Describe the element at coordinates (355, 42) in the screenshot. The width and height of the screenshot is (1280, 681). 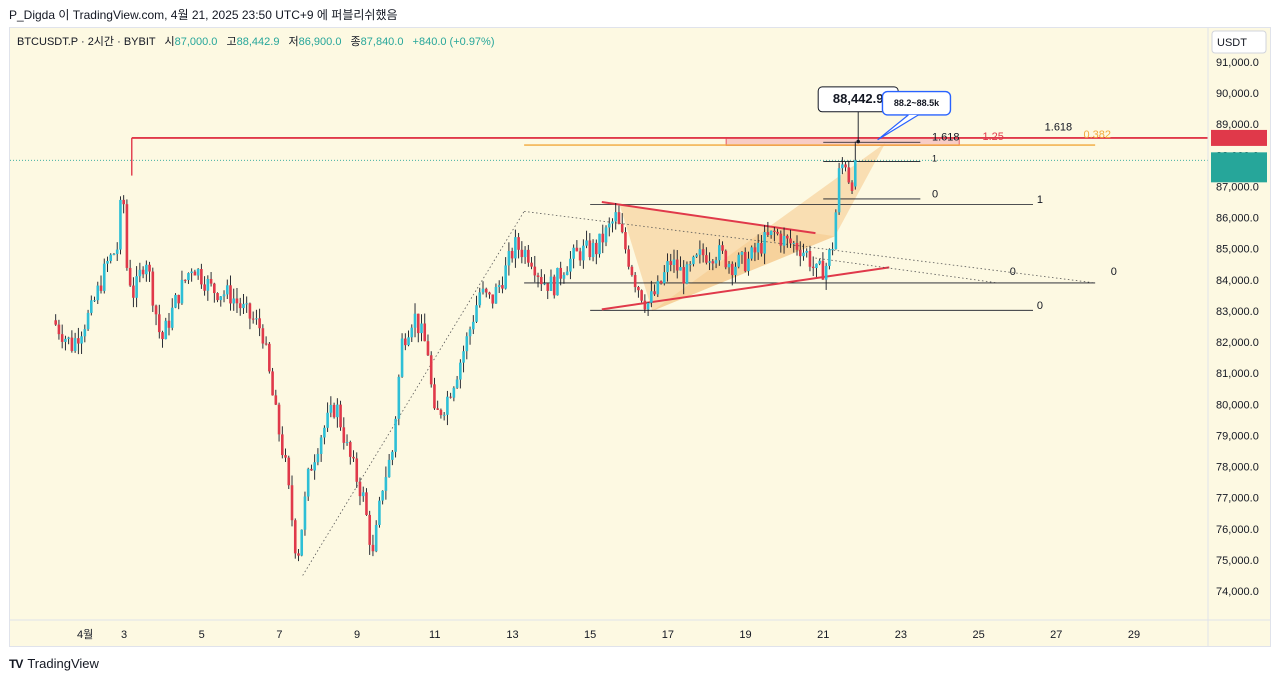
I see `close-label: 종` at that location.